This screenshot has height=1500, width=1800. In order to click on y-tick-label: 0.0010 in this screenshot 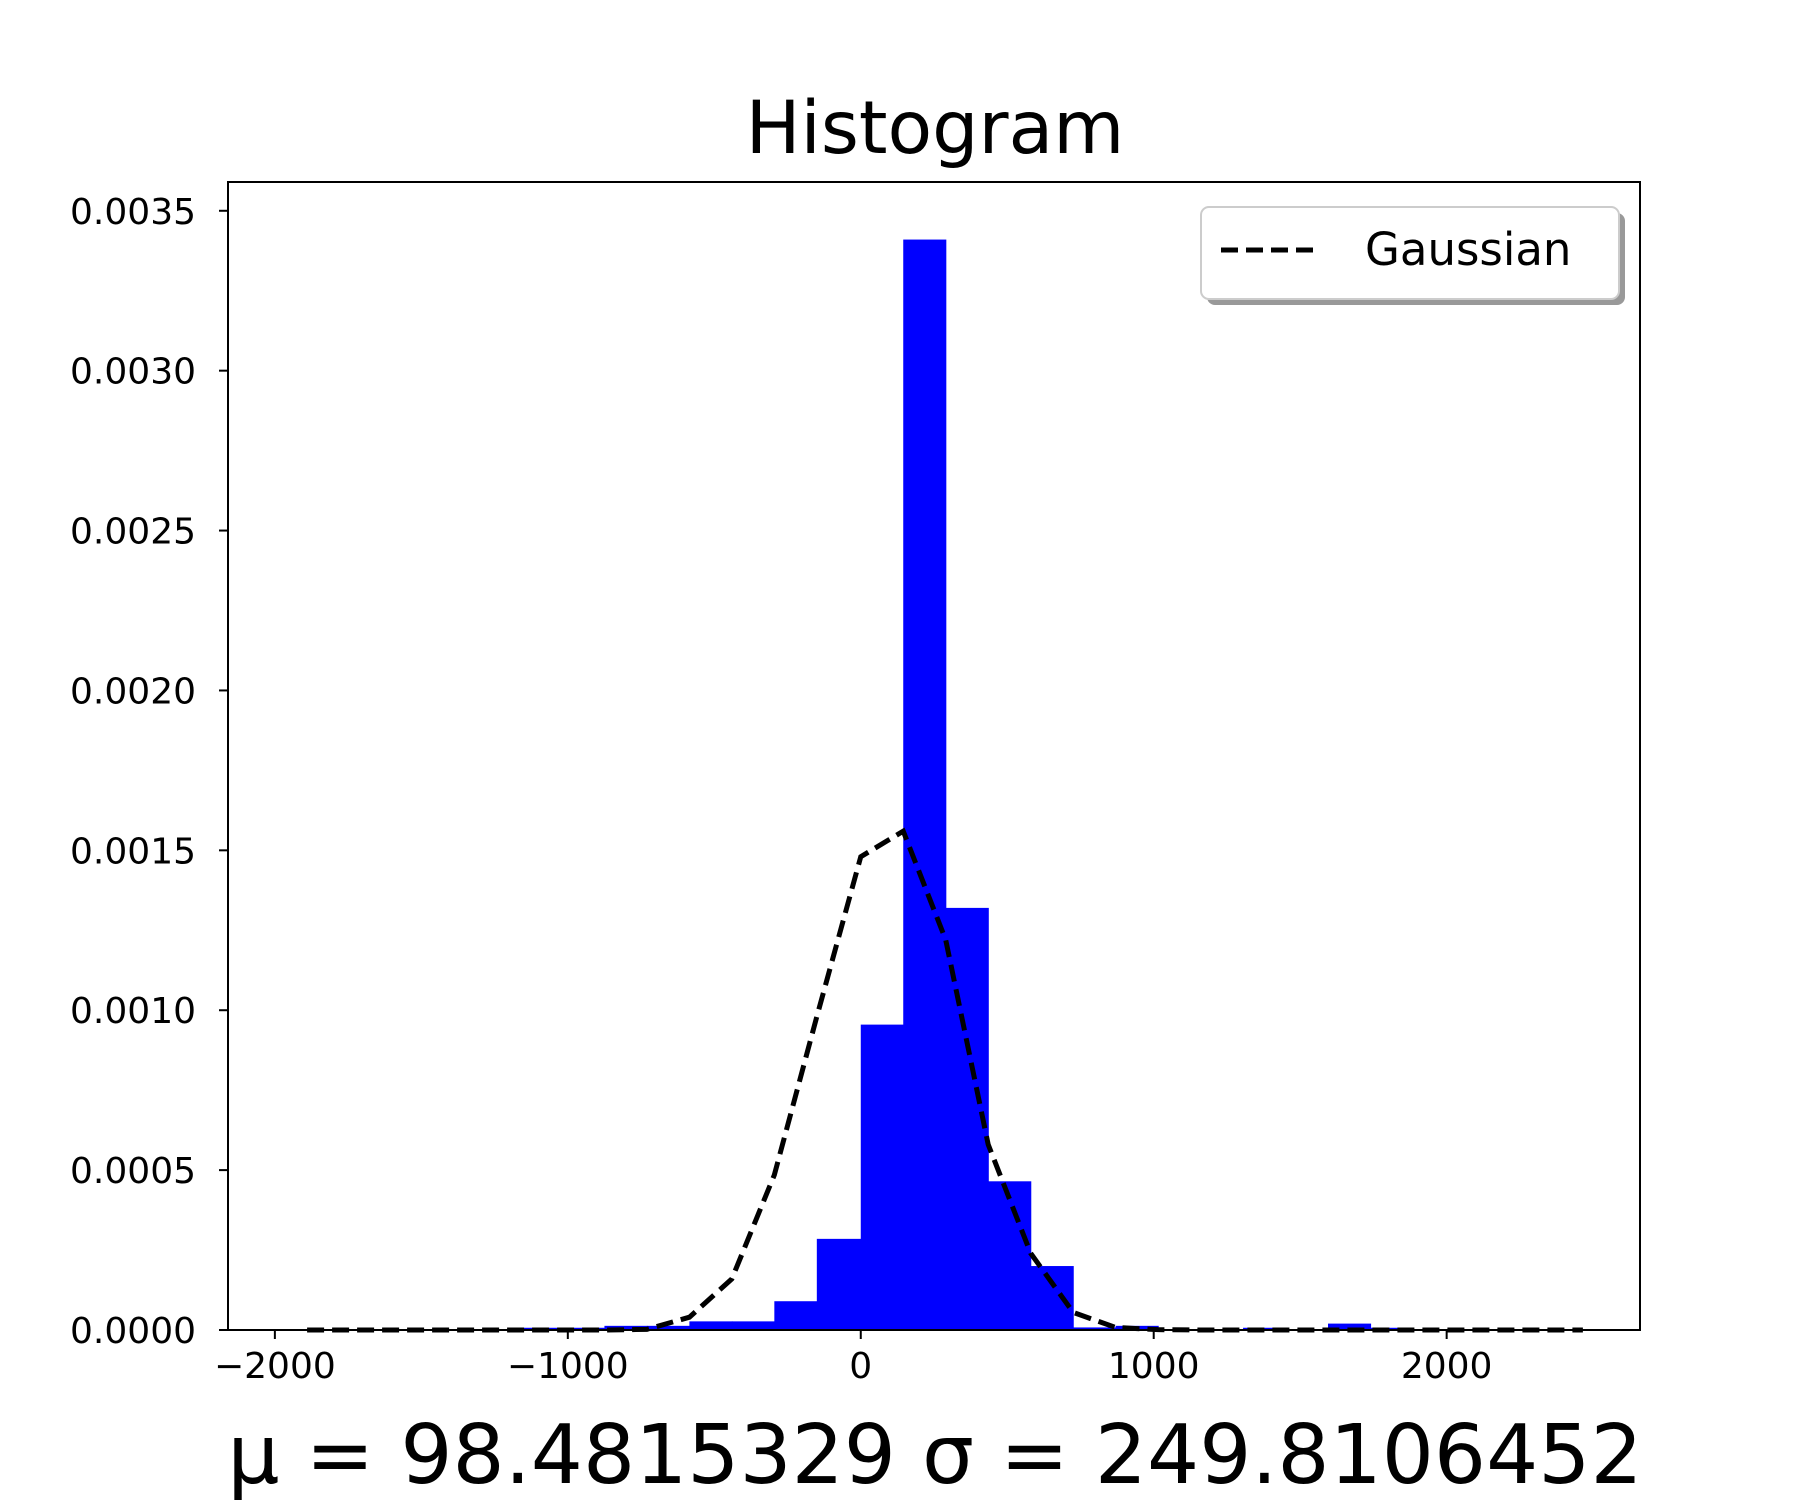, I will do `click(133, 1011)`.